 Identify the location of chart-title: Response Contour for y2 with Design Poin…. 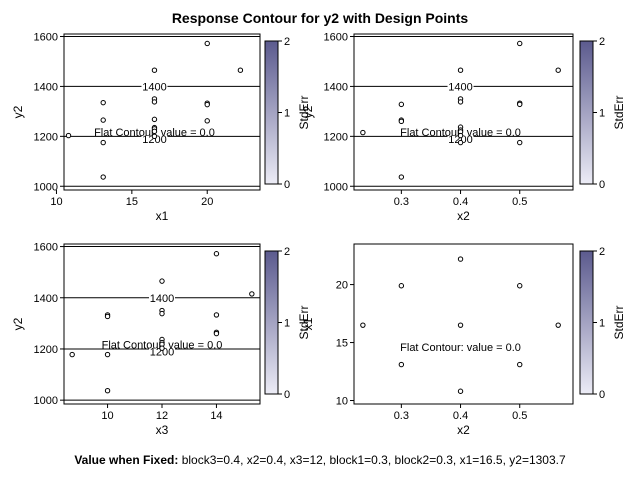
(320, 18).